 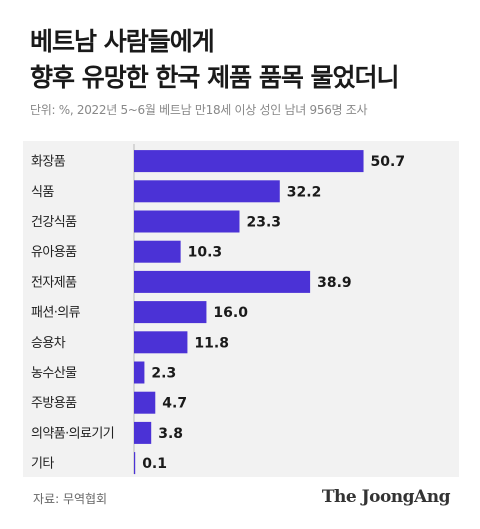 What do you see at coordinates (304, 192) in the screenshot?
I see `value-label: 32.2` at bounding box center [304, 192].